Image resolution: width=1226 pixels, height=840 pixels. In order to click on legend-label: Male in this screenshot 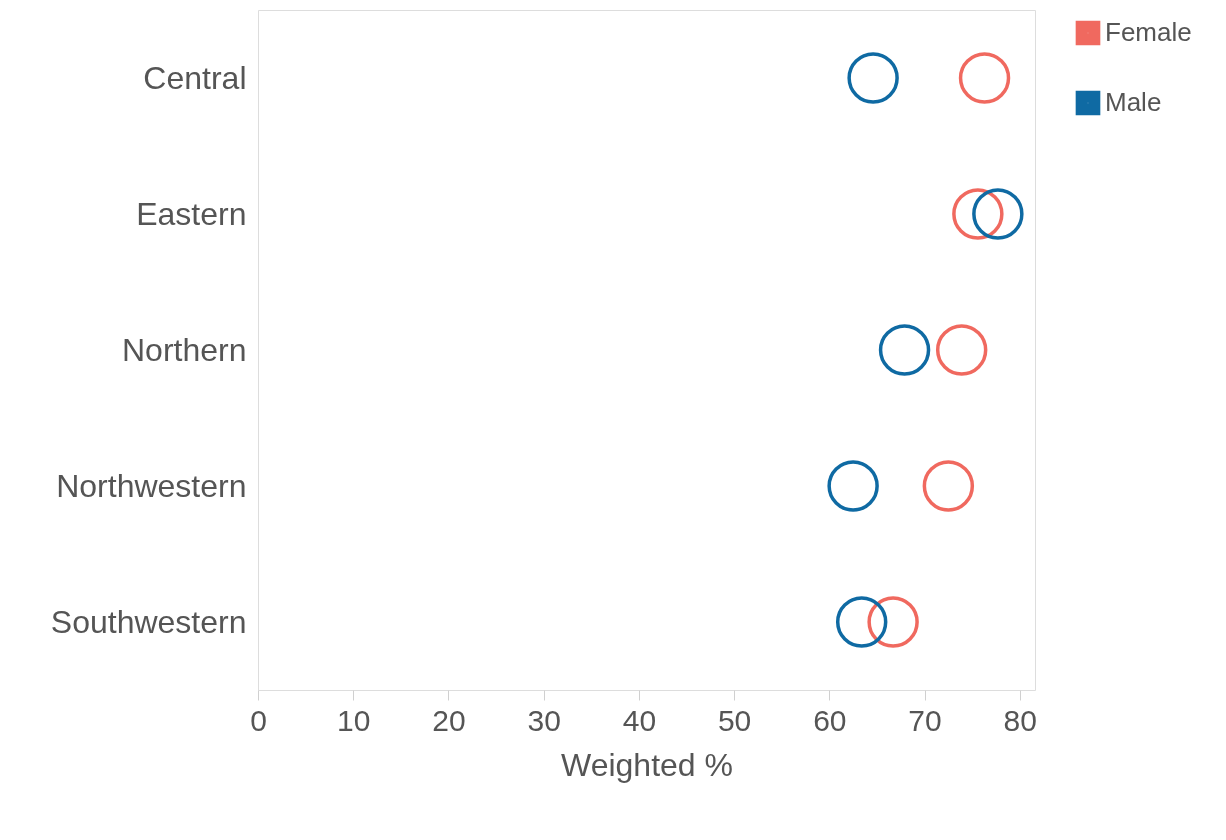, I will do `click(1133, 102)`.